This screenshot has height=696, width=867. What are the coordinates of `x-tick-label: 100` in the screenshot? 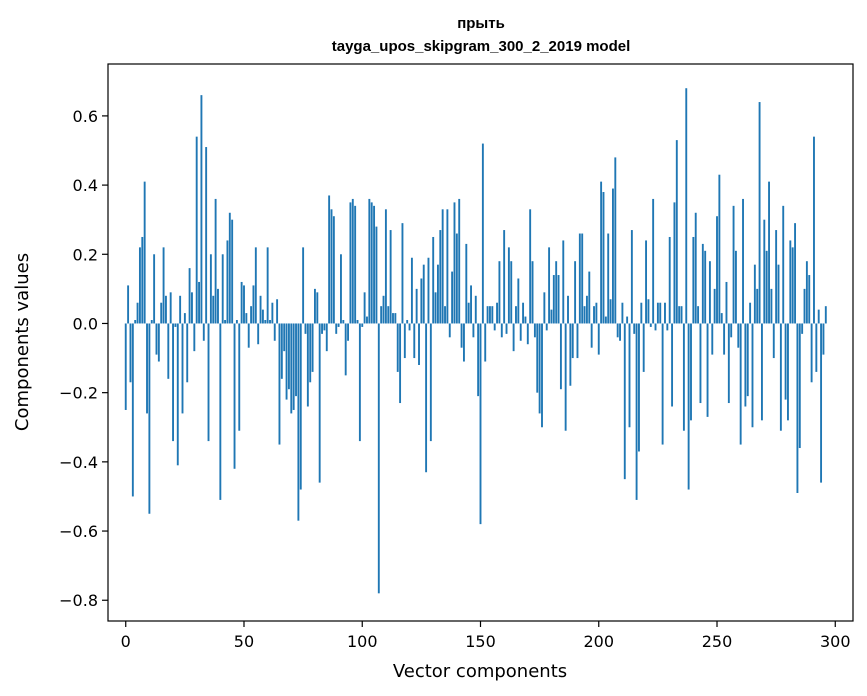 It's located at (362, 641).